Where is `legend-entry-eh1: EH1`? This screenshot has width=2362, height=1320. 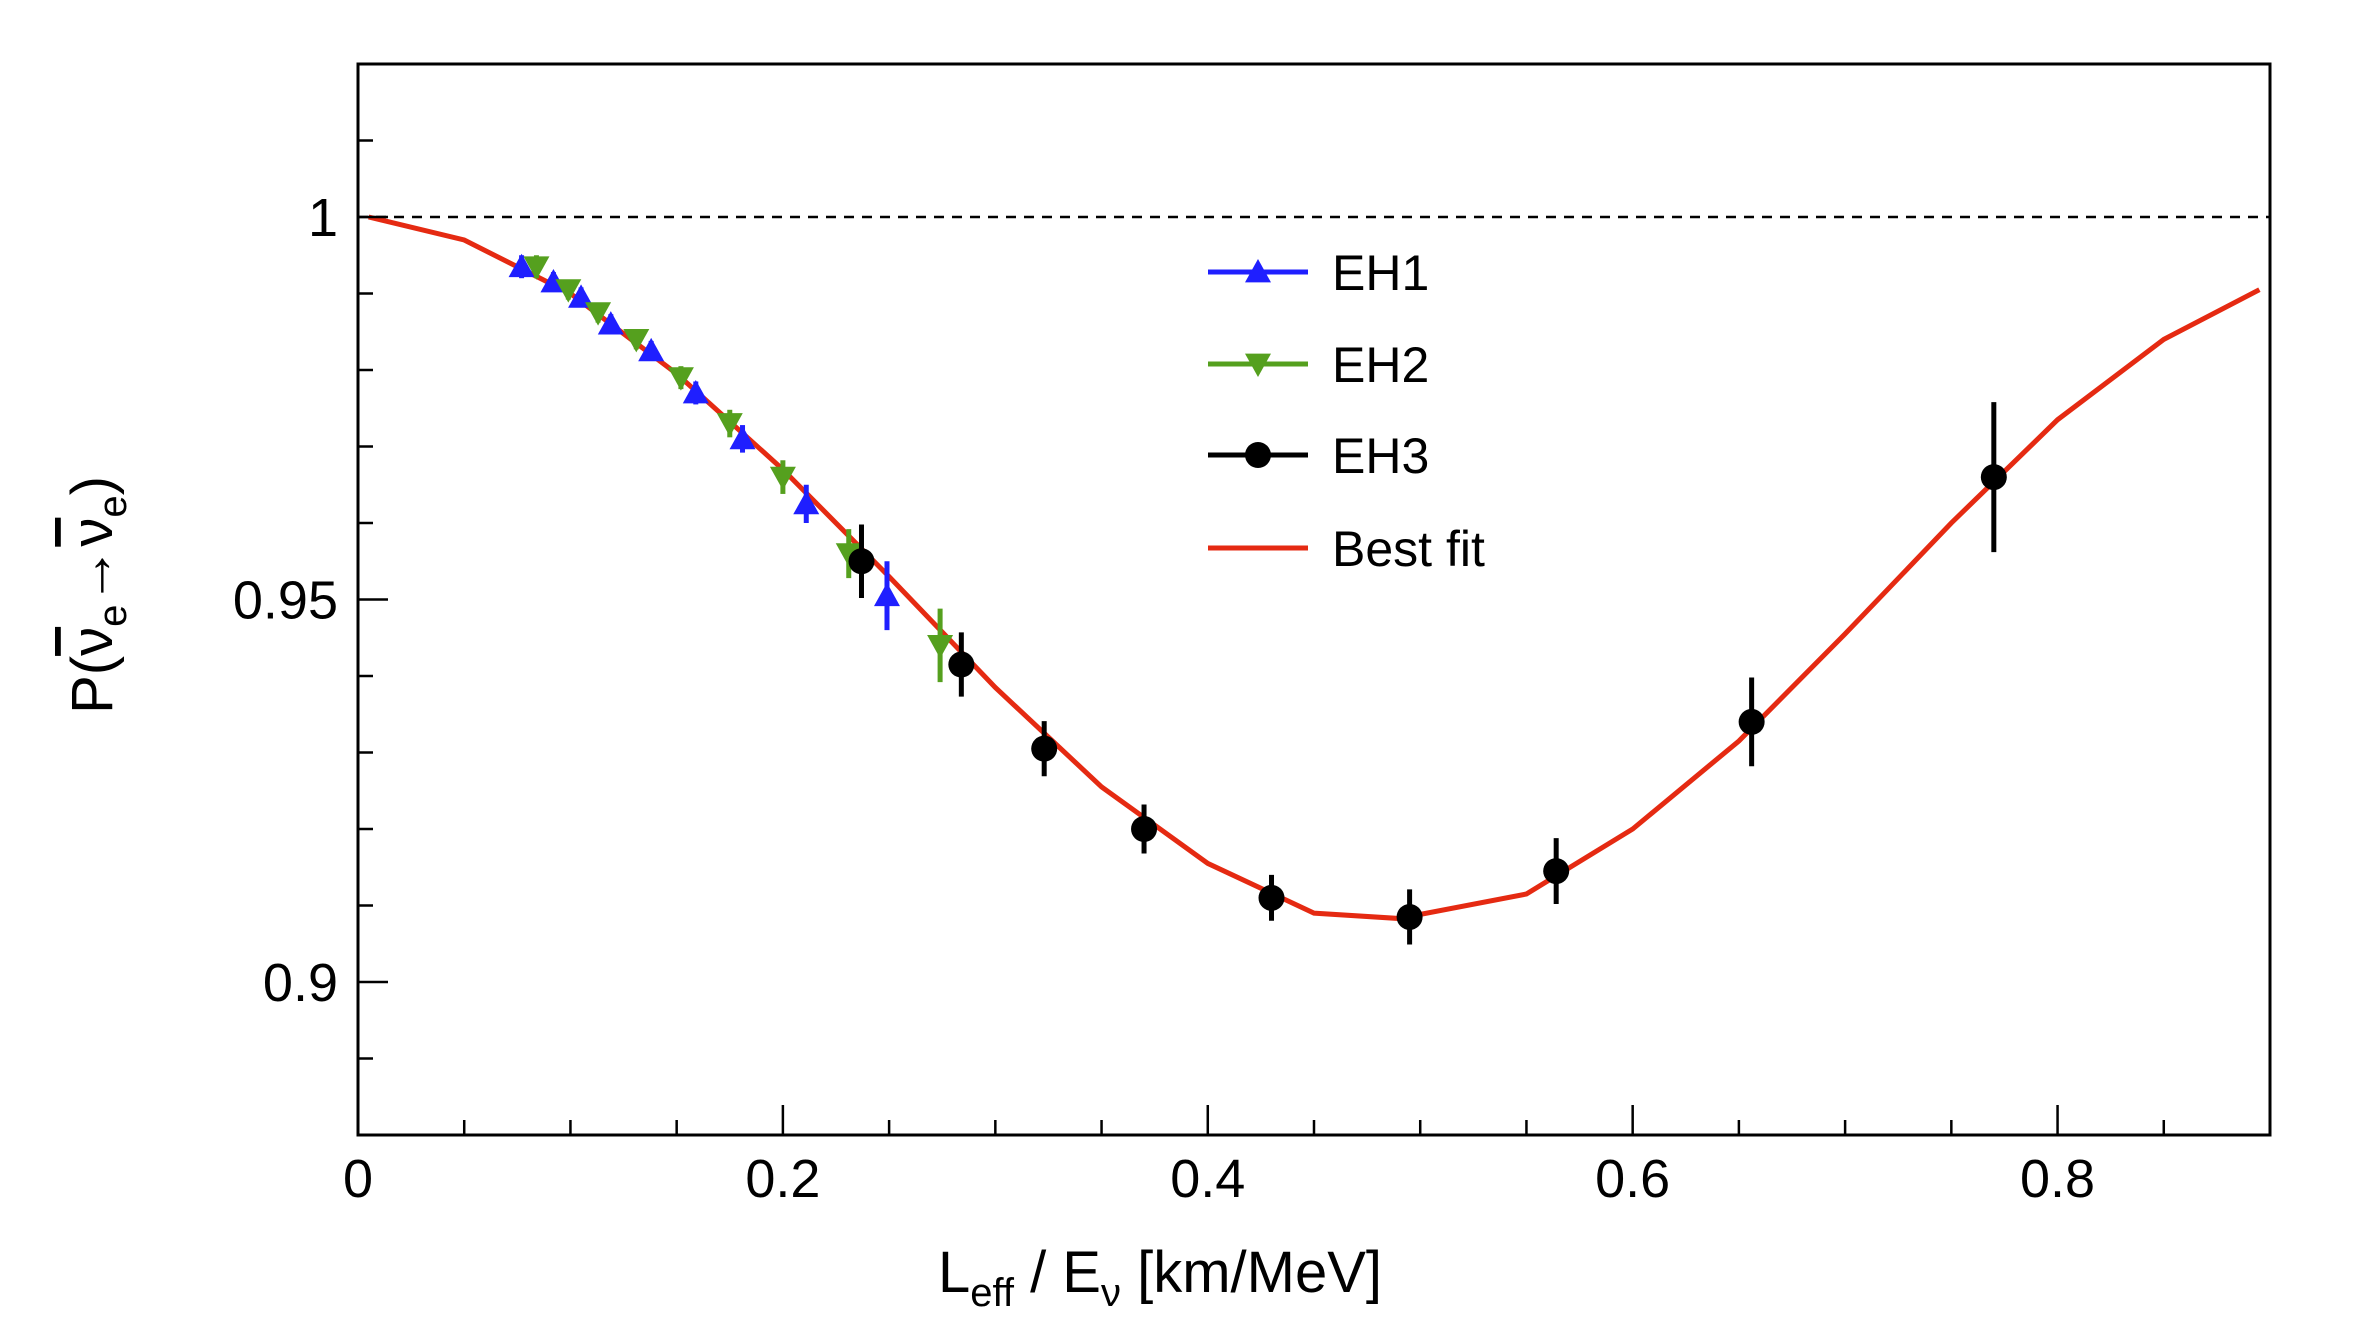 legend-entry-eh1: EH1 is located at coordinates (1318, 273).